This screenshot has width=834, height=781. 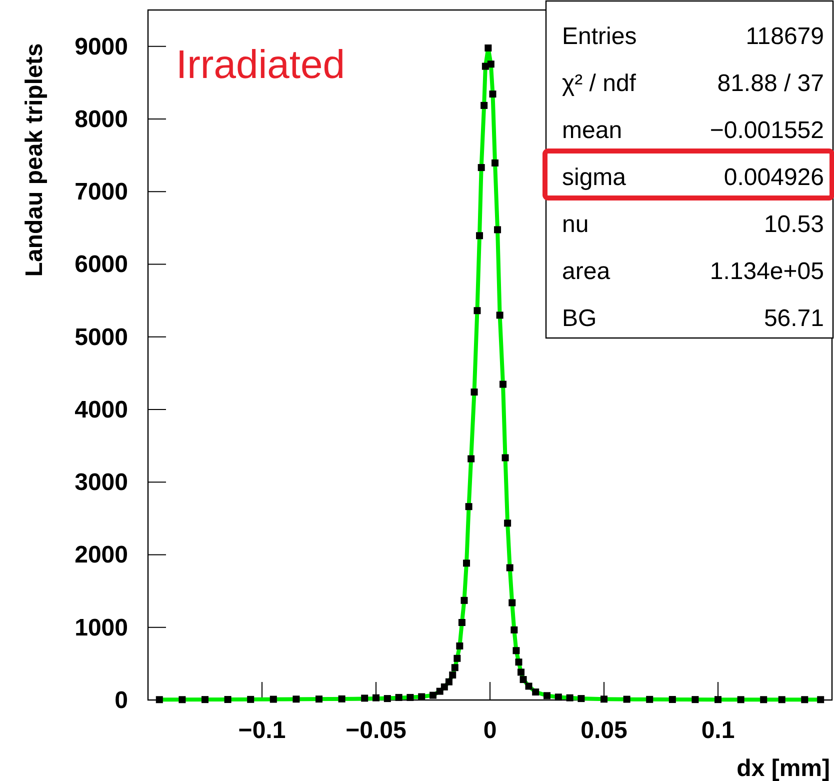 What do you see at coordinates (579, 318) in the screenshot?
I see `annotation: BG` at bounding box center [579, 318].